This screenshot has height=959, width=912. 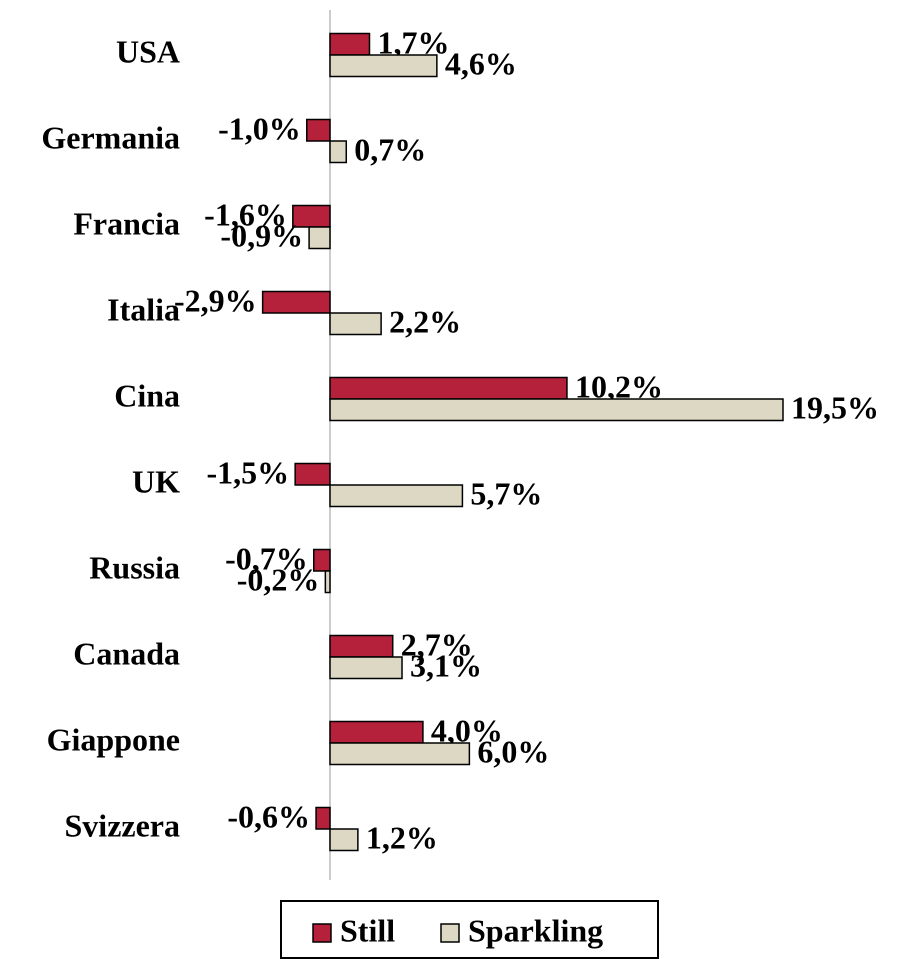 I want to click on category-label: Italia, so click(x=143, y=309).